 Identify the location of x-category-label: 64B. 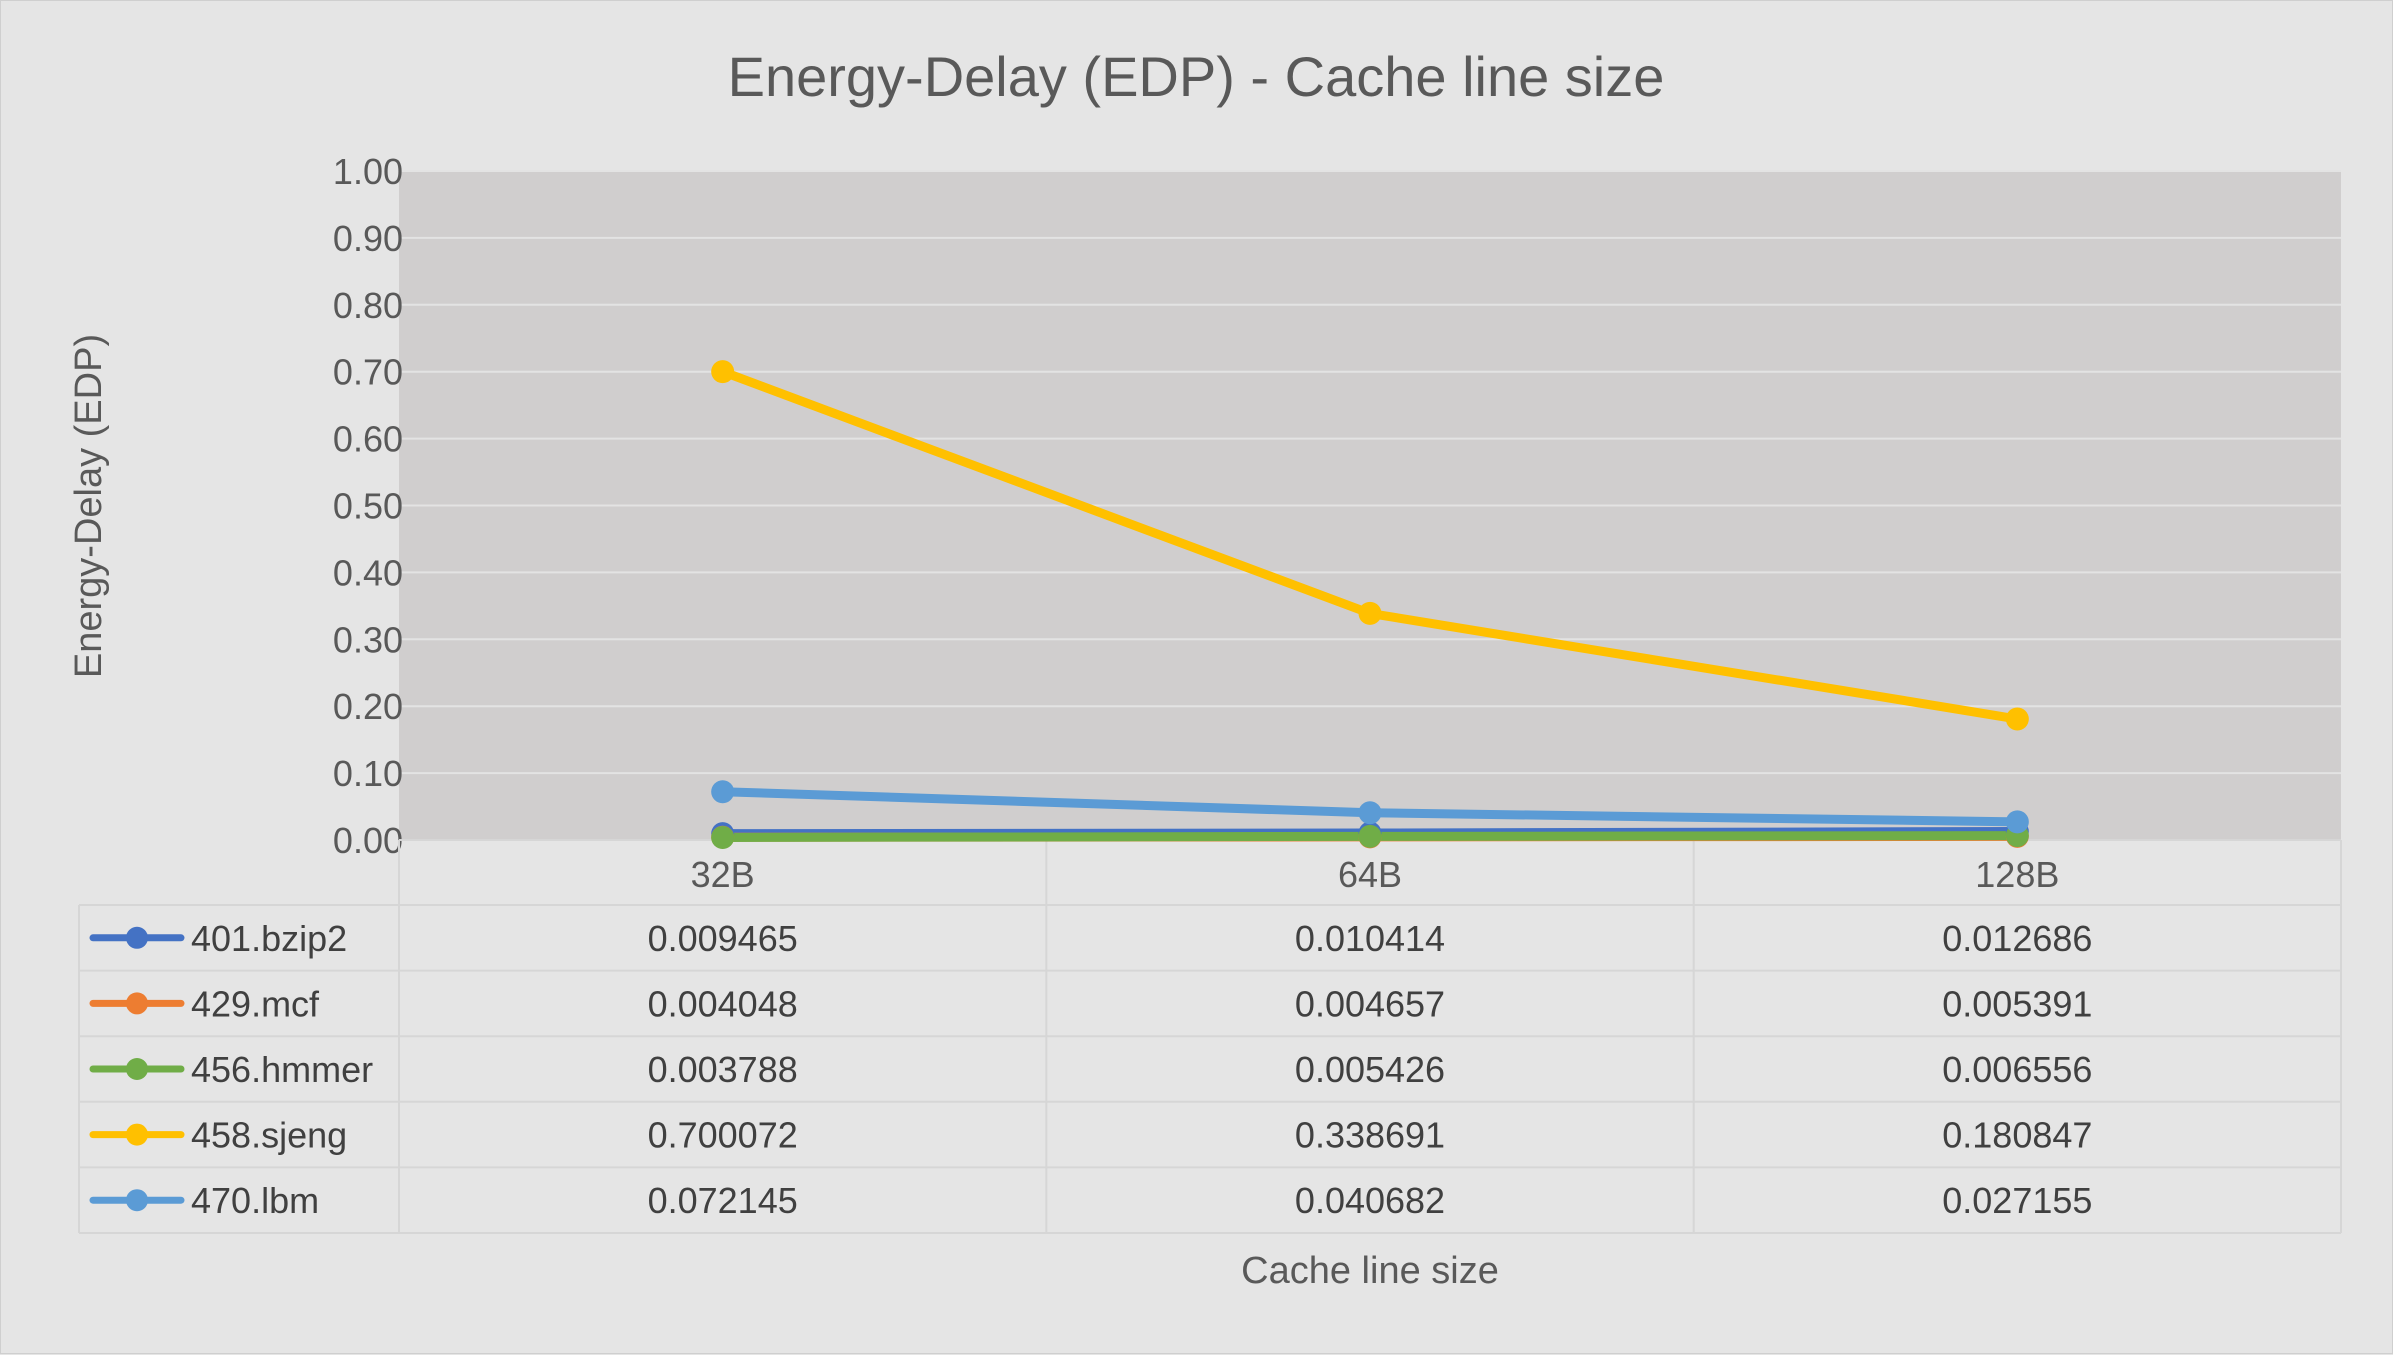
(1370, 874).